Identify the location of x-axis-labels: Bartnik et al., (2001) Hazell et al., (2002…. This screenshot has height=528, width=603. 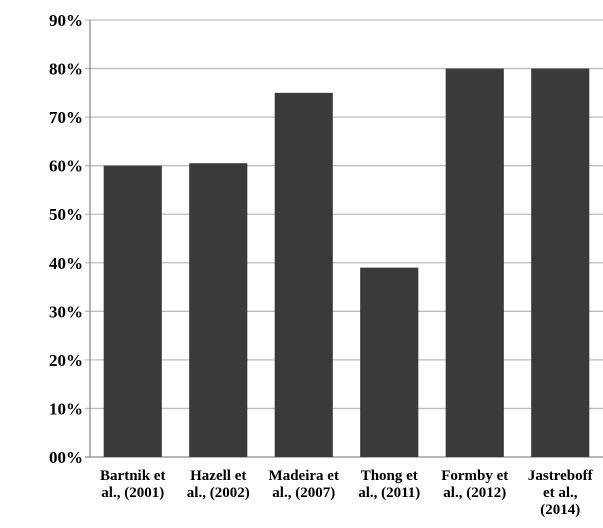
(347, 493).